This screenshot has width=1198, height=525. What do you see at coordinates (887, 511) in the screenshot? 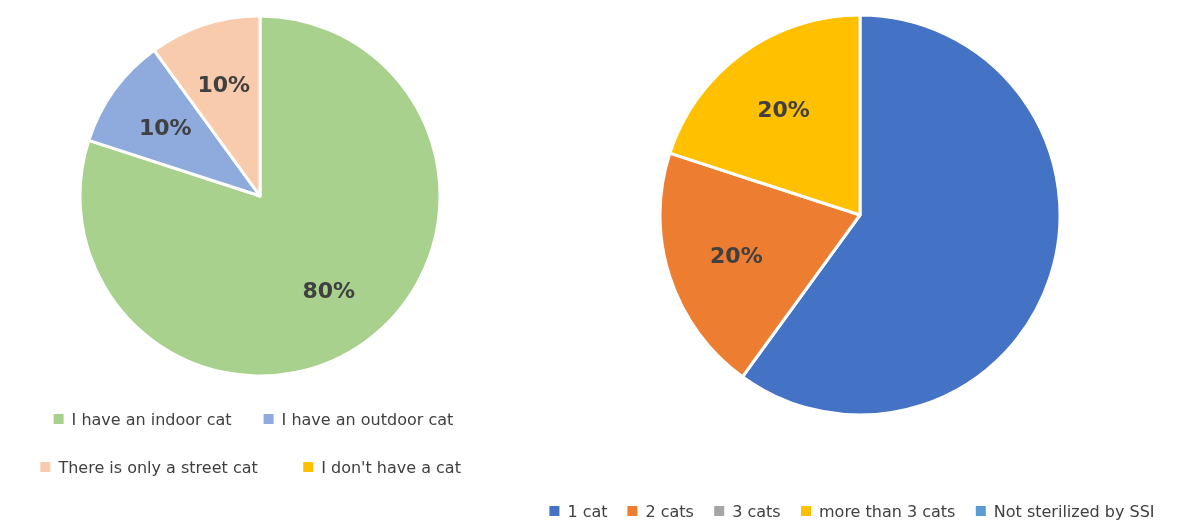
I see `legend-label: more than 3 cats` at bounding box center [887, 511].